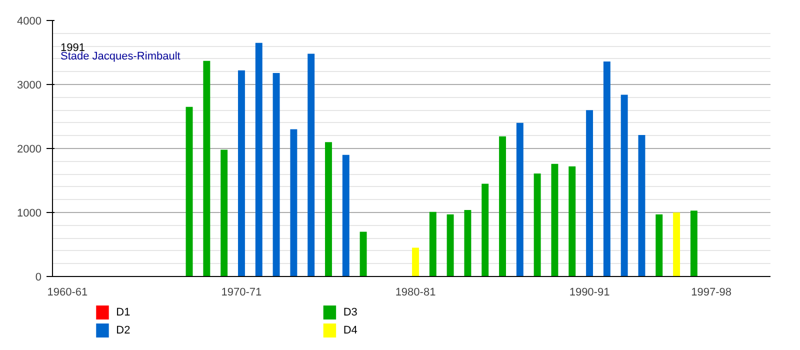 Image resolution: width=800 pixels, height=350 pixels. I want to click on x-tick-label: 1980-81, so click(415, 292).